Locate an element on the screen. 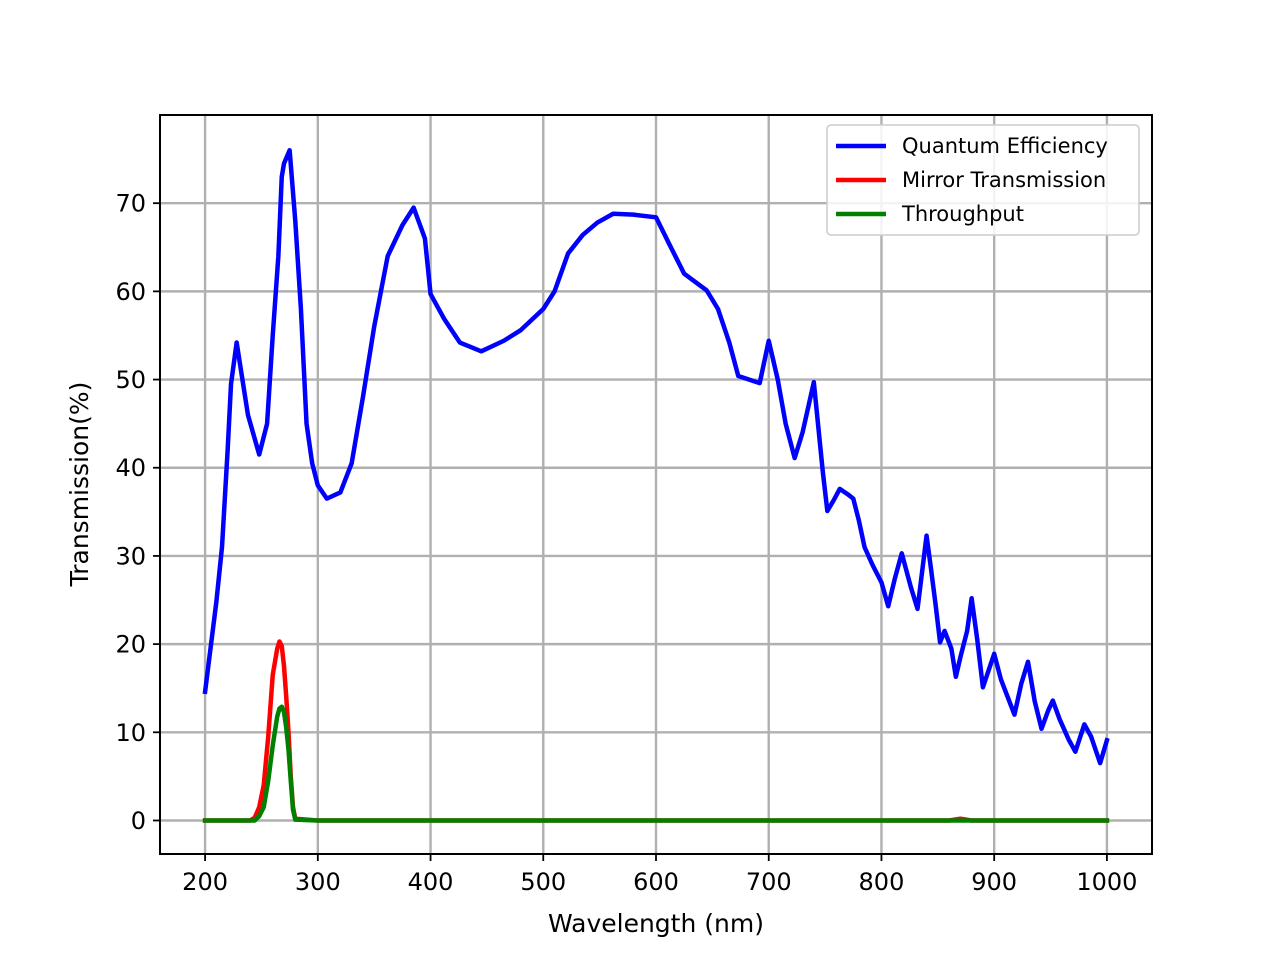 The width and height of the screenshot is (1280, 960). y-tick-label-70: 70 is located at coordinates (130, 204).